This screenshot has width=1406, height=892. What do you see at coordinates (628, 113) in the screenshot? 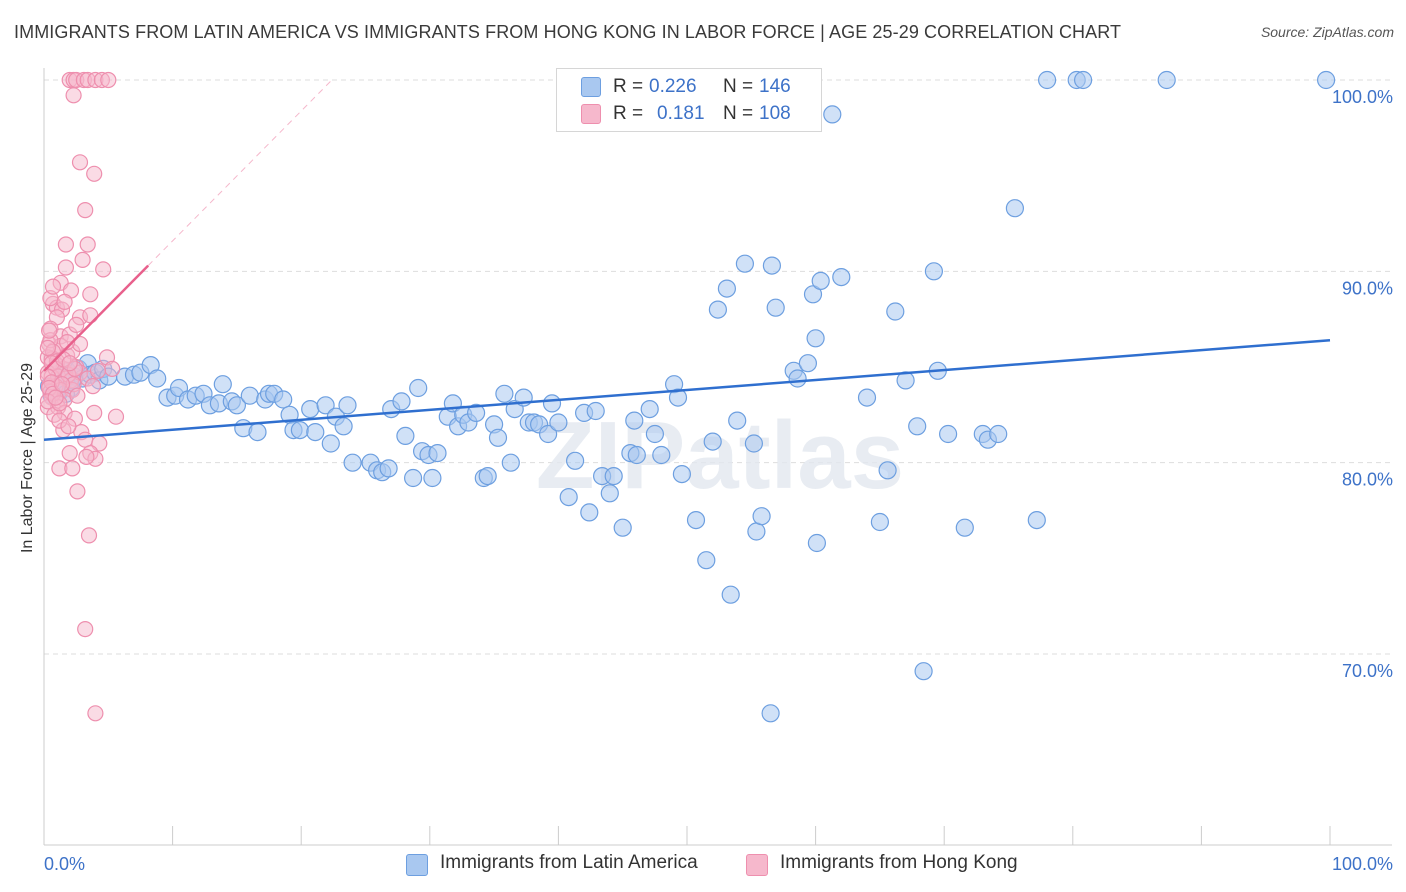
I see `r-label: R =` at bounding box center [628, 113].